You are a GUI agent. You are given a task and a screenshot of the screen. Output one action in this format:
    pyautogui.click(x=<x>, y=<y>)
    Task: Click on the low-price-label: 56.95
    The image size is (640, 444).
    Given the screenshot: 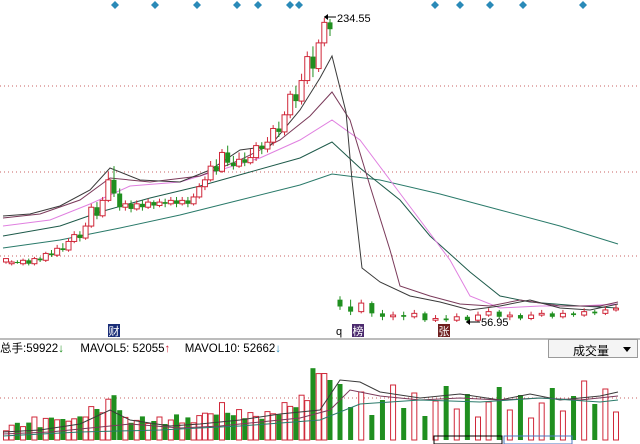 What is the action you would take?
    pyautogui.click(x=495, y=323)
    